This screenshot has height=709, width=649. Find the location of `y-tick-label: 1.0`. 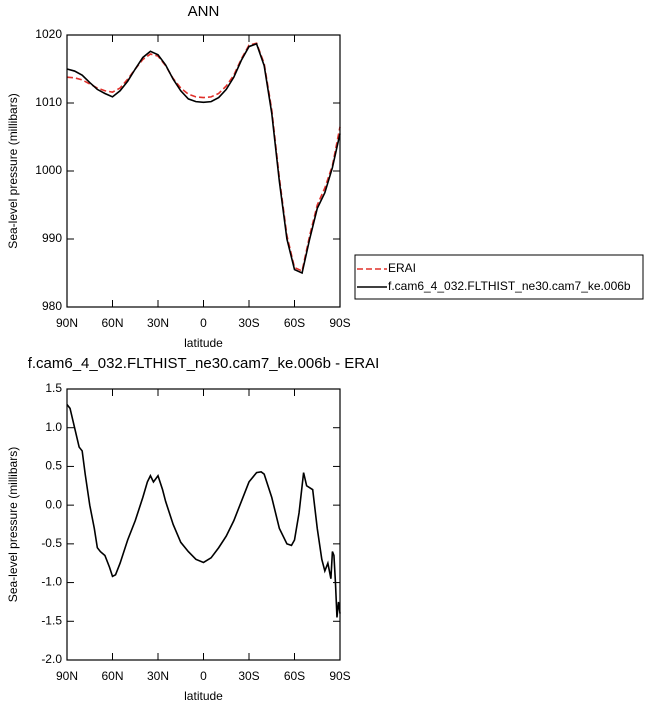

y-tick-label: 1.0 is located at coordinates (53, 427).